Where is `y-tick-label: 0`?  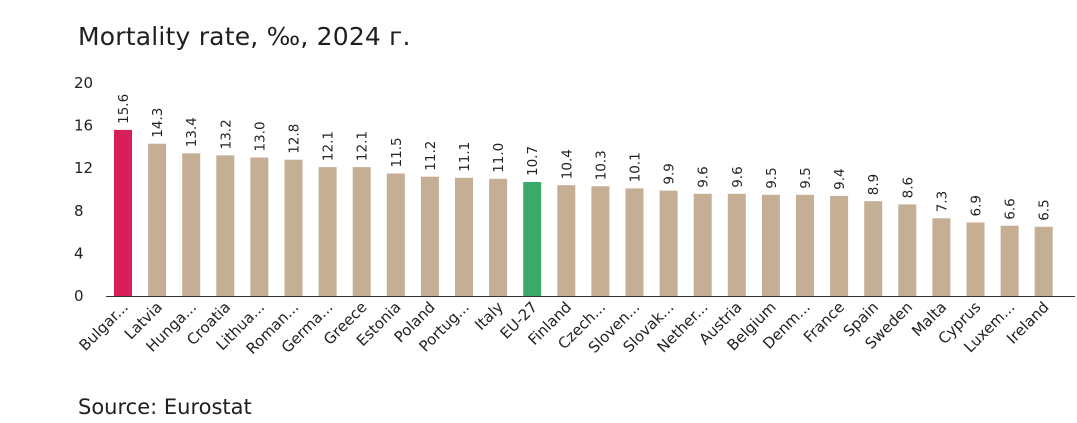 y-tick-label: 0 is located at coordinates (79, 296).